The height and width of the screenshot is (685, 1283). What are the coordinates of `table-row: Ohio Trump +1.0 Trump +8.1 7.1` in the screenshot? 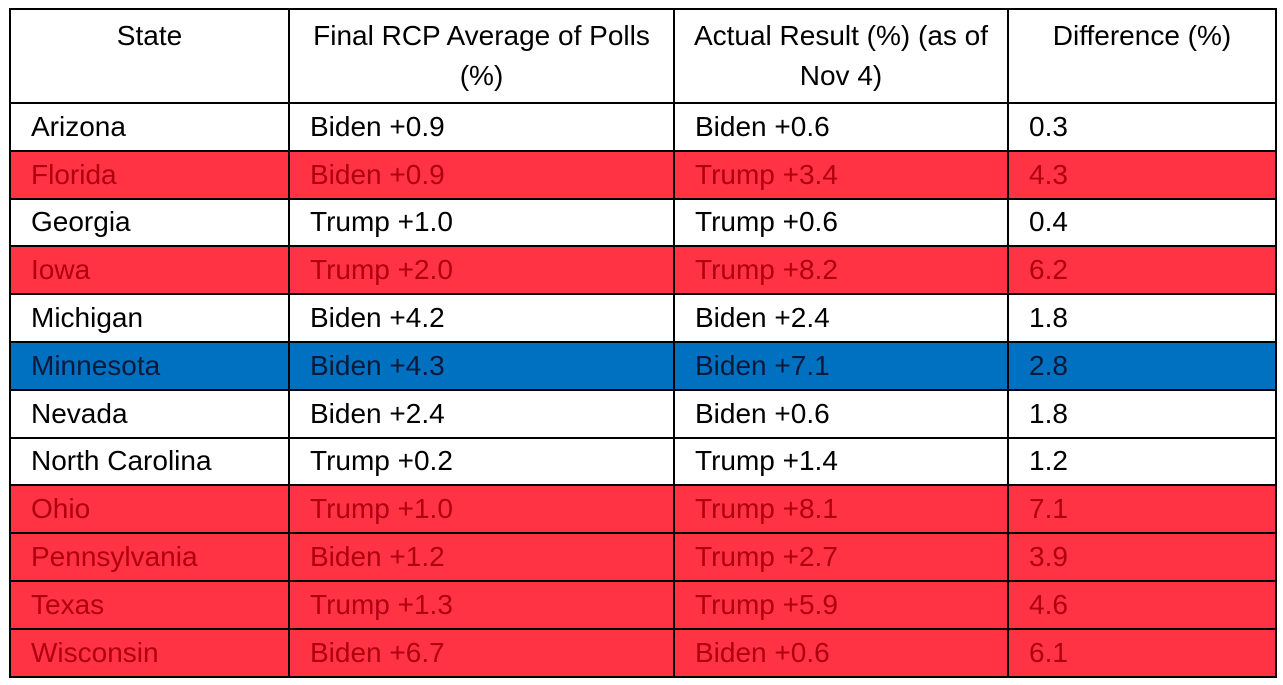 It's located at (643, 509).